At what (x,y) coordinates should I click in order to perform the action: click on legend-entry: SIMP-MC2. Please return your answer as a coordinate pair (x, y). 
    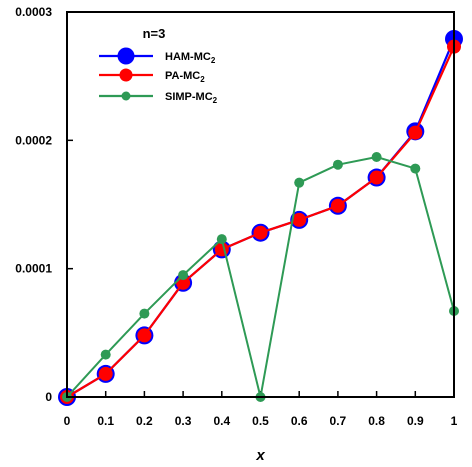
    Looking at the image, I should click on (158, 98).